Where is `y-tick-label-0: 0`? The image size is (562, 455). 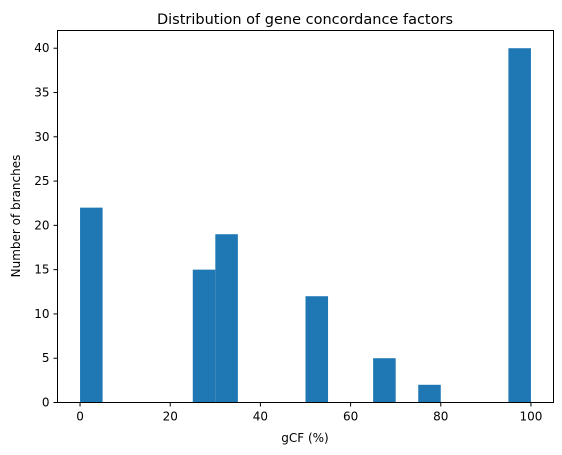 y-tick-label-0: 0 is located at coordinates (46, 403).